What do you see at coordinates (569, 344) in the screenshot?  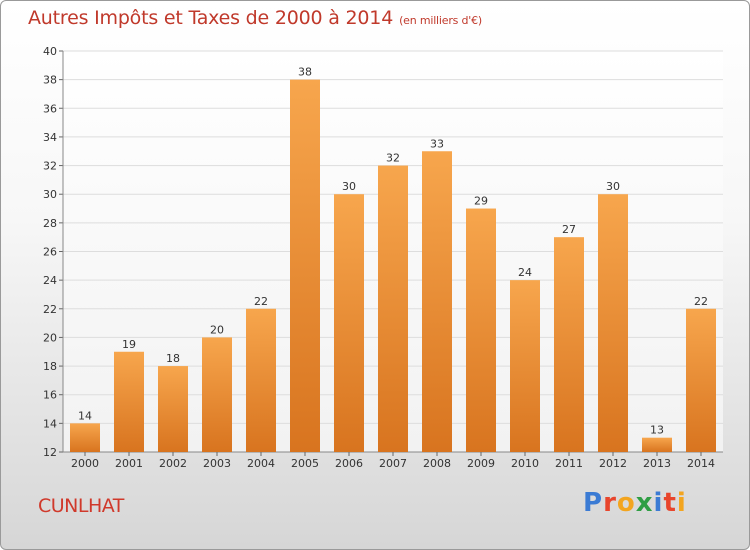 I see `bar-2011` at bounding box center [569, 344].